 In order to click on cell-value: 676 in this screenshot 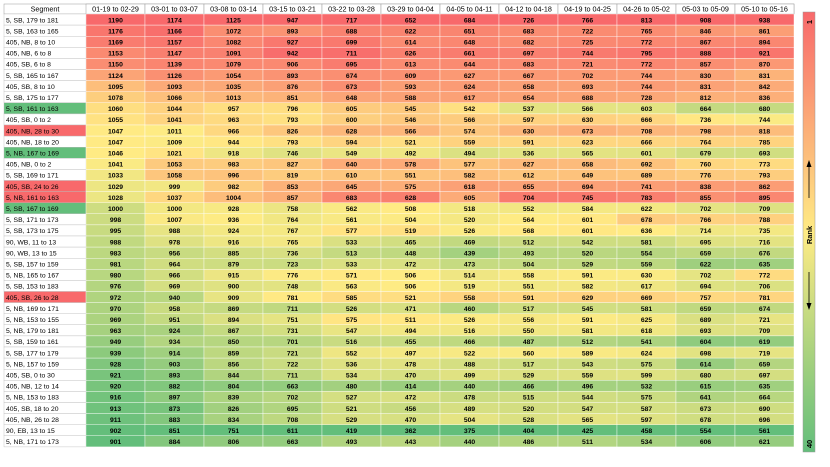, I will do `click(765, 253)`.